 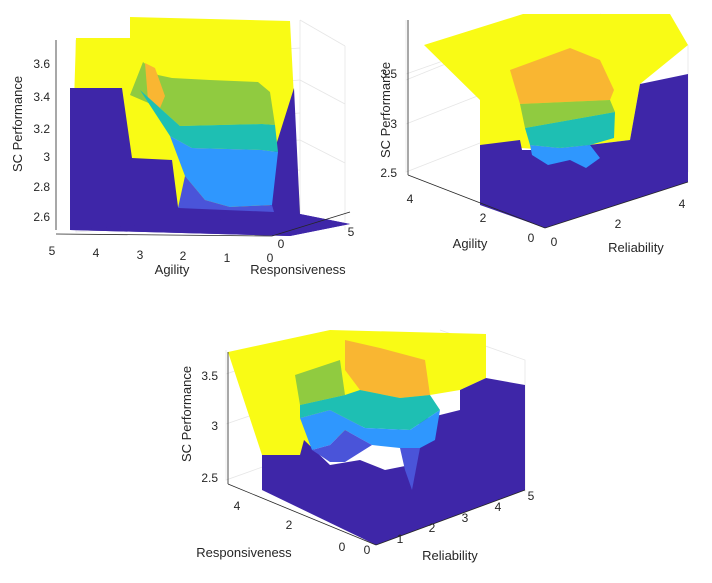 What do you see at coordinates (388, 173) in the screenshot?
I see `c2-ztick: 2.5` at bounding box center [388, 173].